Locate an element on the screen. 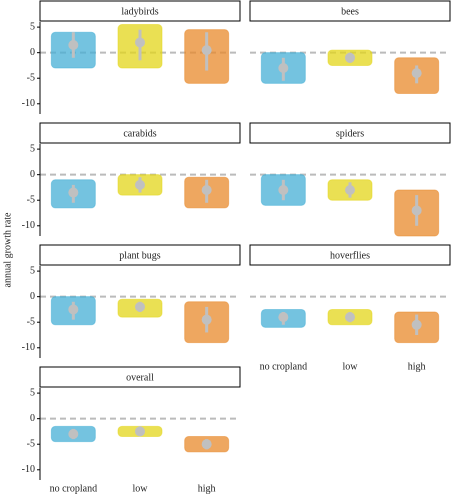 Image resolution: width=452 pixels, height=500 pixels. facet-title: overall is located at coordinates (140, 377).